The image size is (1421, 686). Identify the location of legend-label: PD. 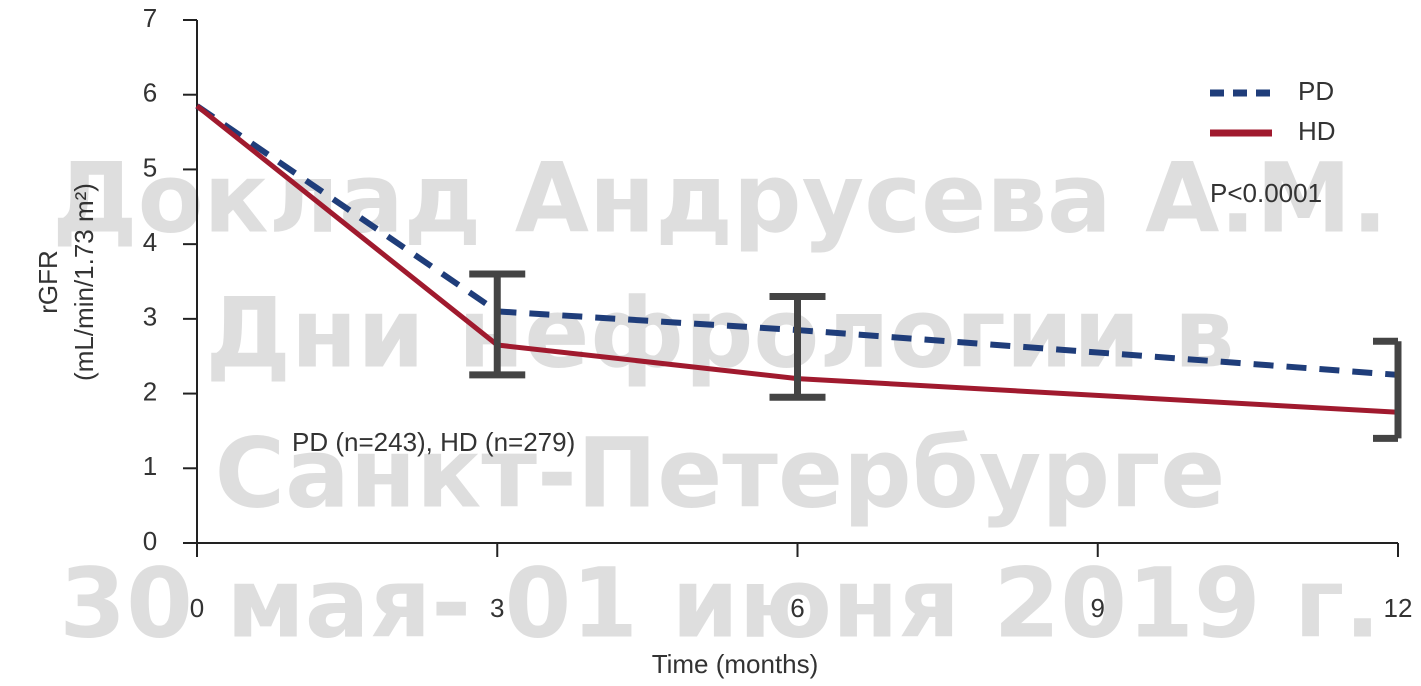
(1316, 91).